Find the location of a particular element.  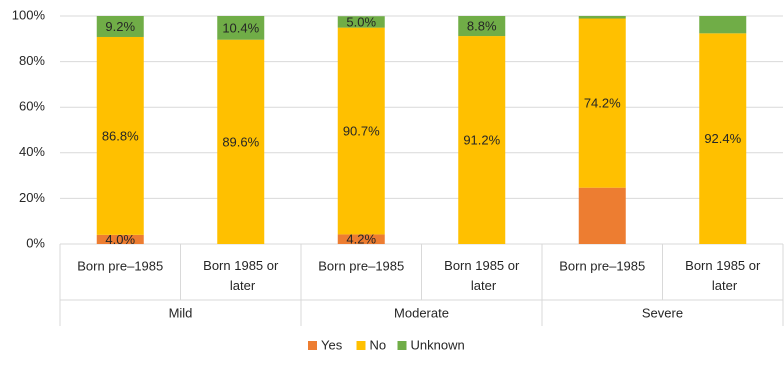

value-label: 90.7% is located at coordinates (361, 130).